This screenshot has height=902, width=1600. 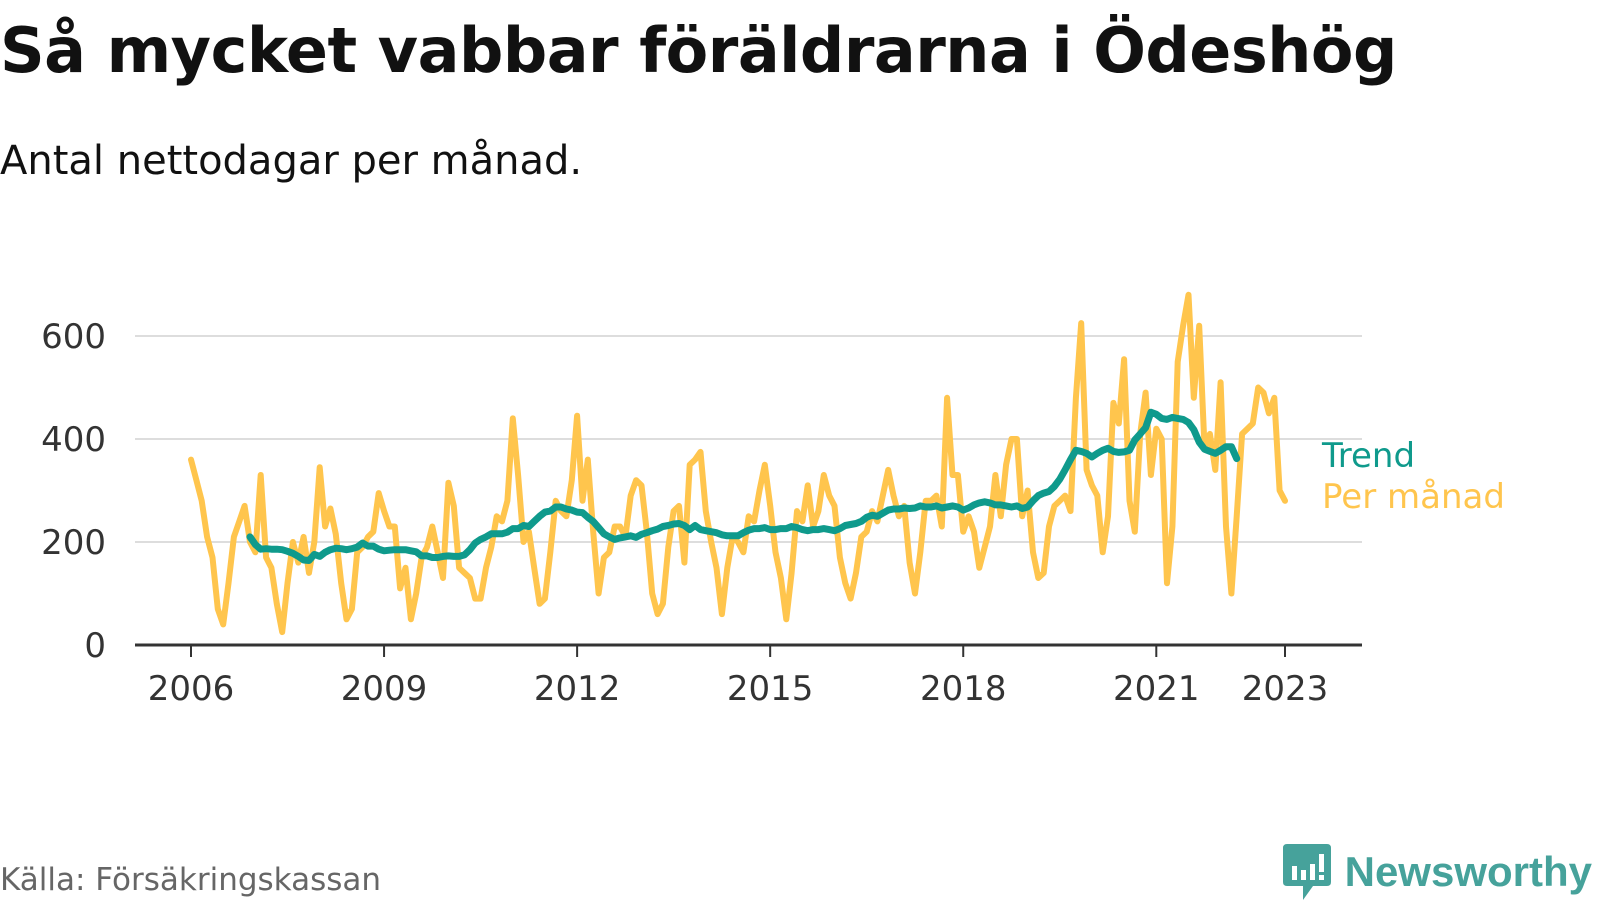 I want to click on brand-name: Newsworthy, so click(x=1468, y=871).